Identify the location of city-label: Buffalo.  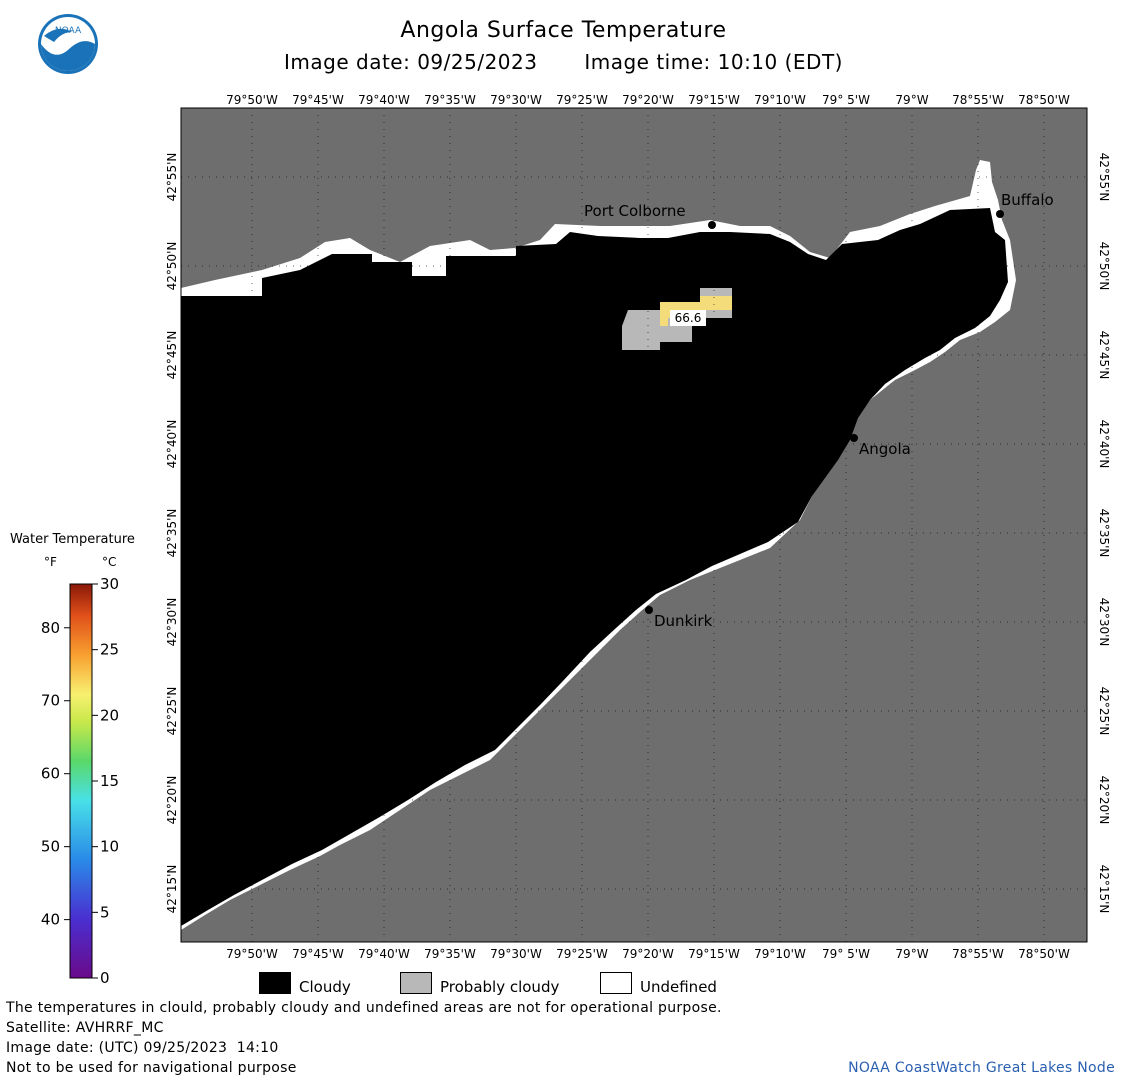
(1027, 200).